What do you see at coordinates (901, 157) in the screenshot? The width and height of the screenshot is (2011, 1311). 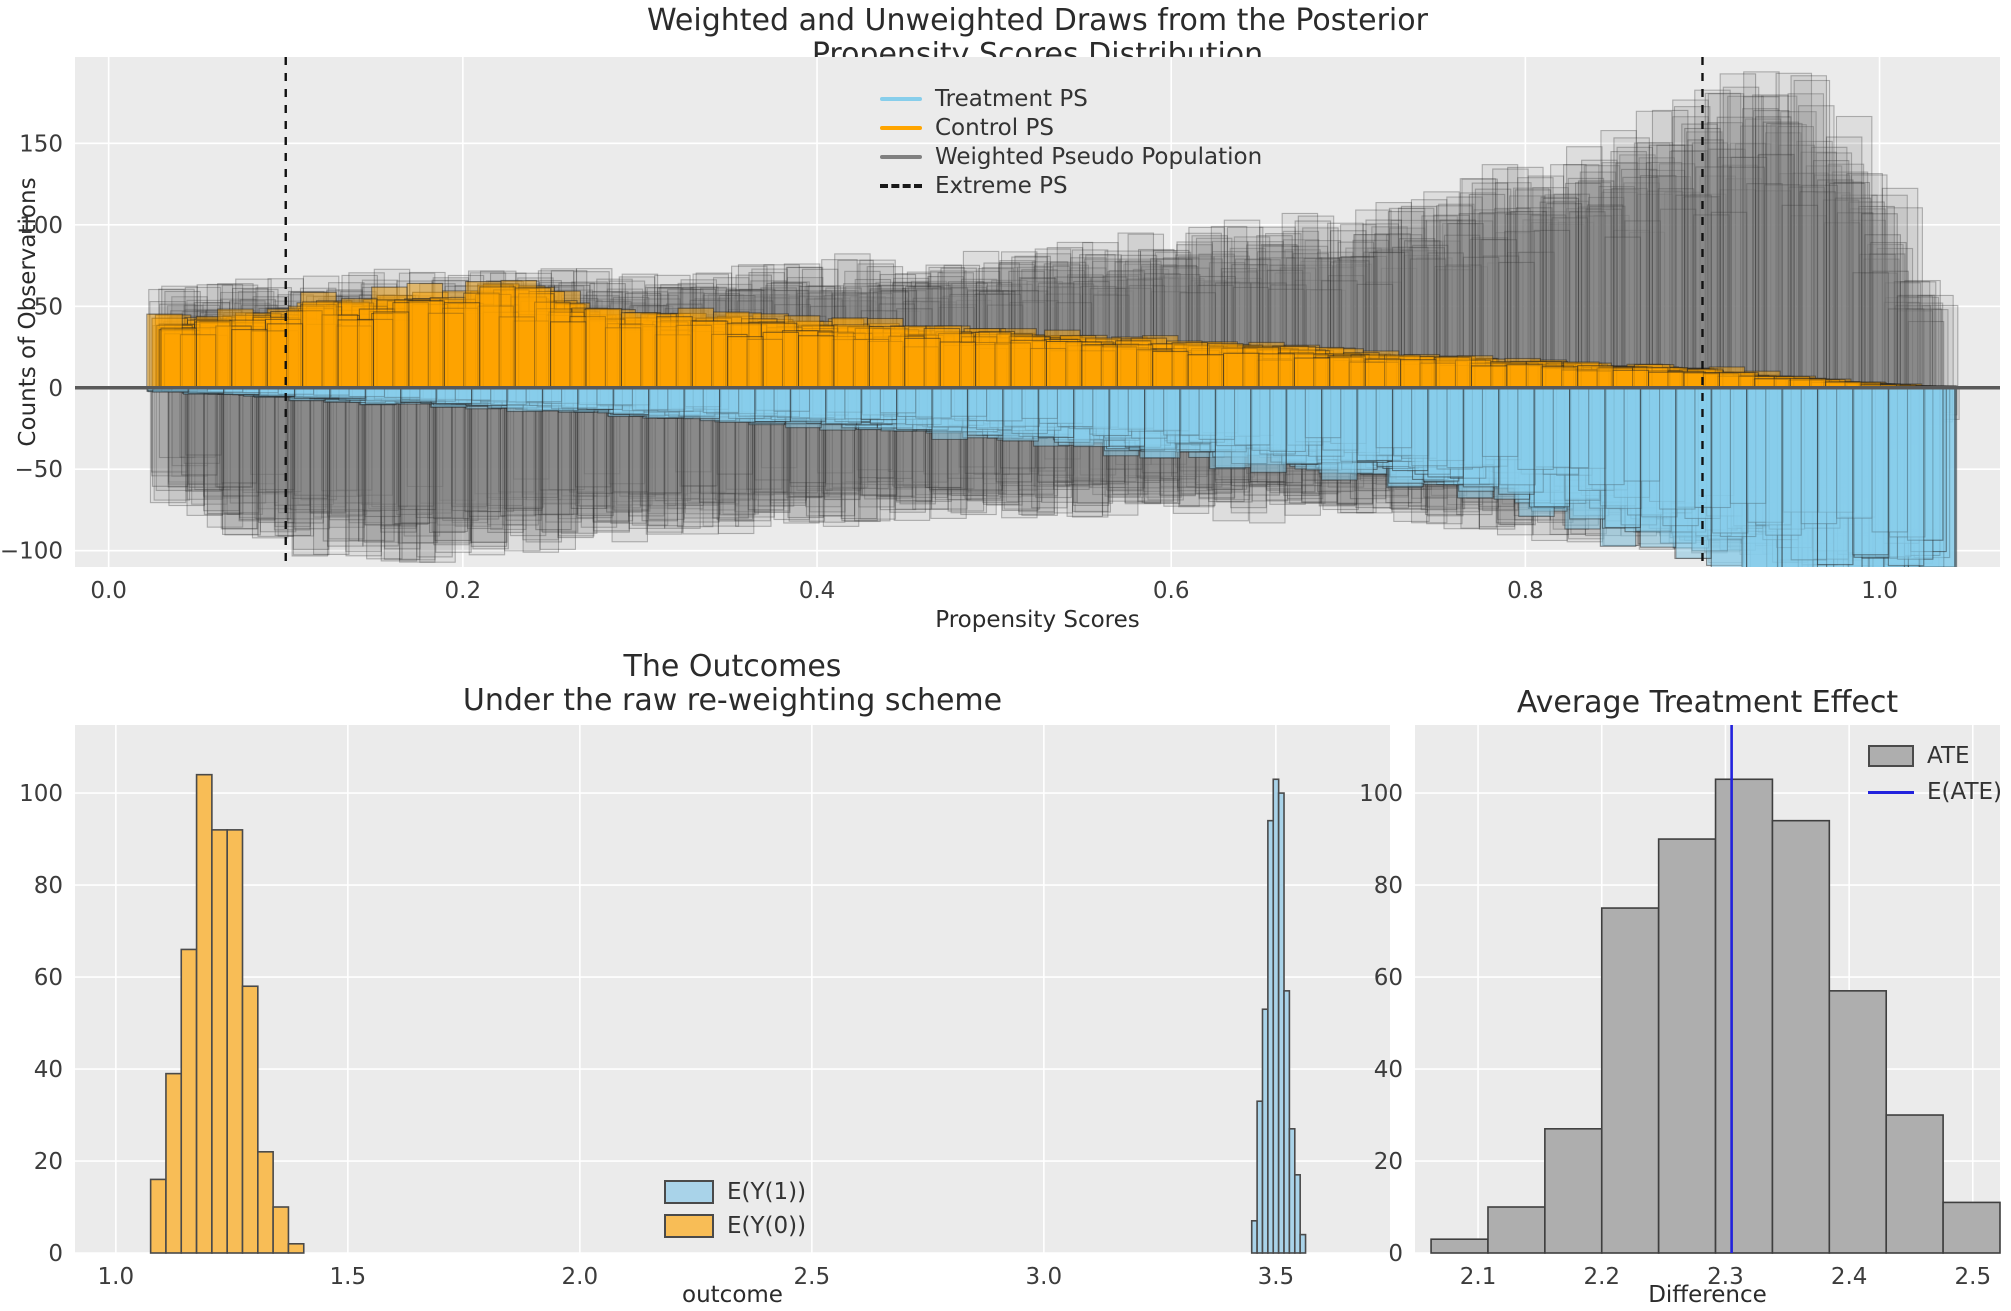 I see `weighted-pseudo-line-swatch` at bounding box center [901, 157].